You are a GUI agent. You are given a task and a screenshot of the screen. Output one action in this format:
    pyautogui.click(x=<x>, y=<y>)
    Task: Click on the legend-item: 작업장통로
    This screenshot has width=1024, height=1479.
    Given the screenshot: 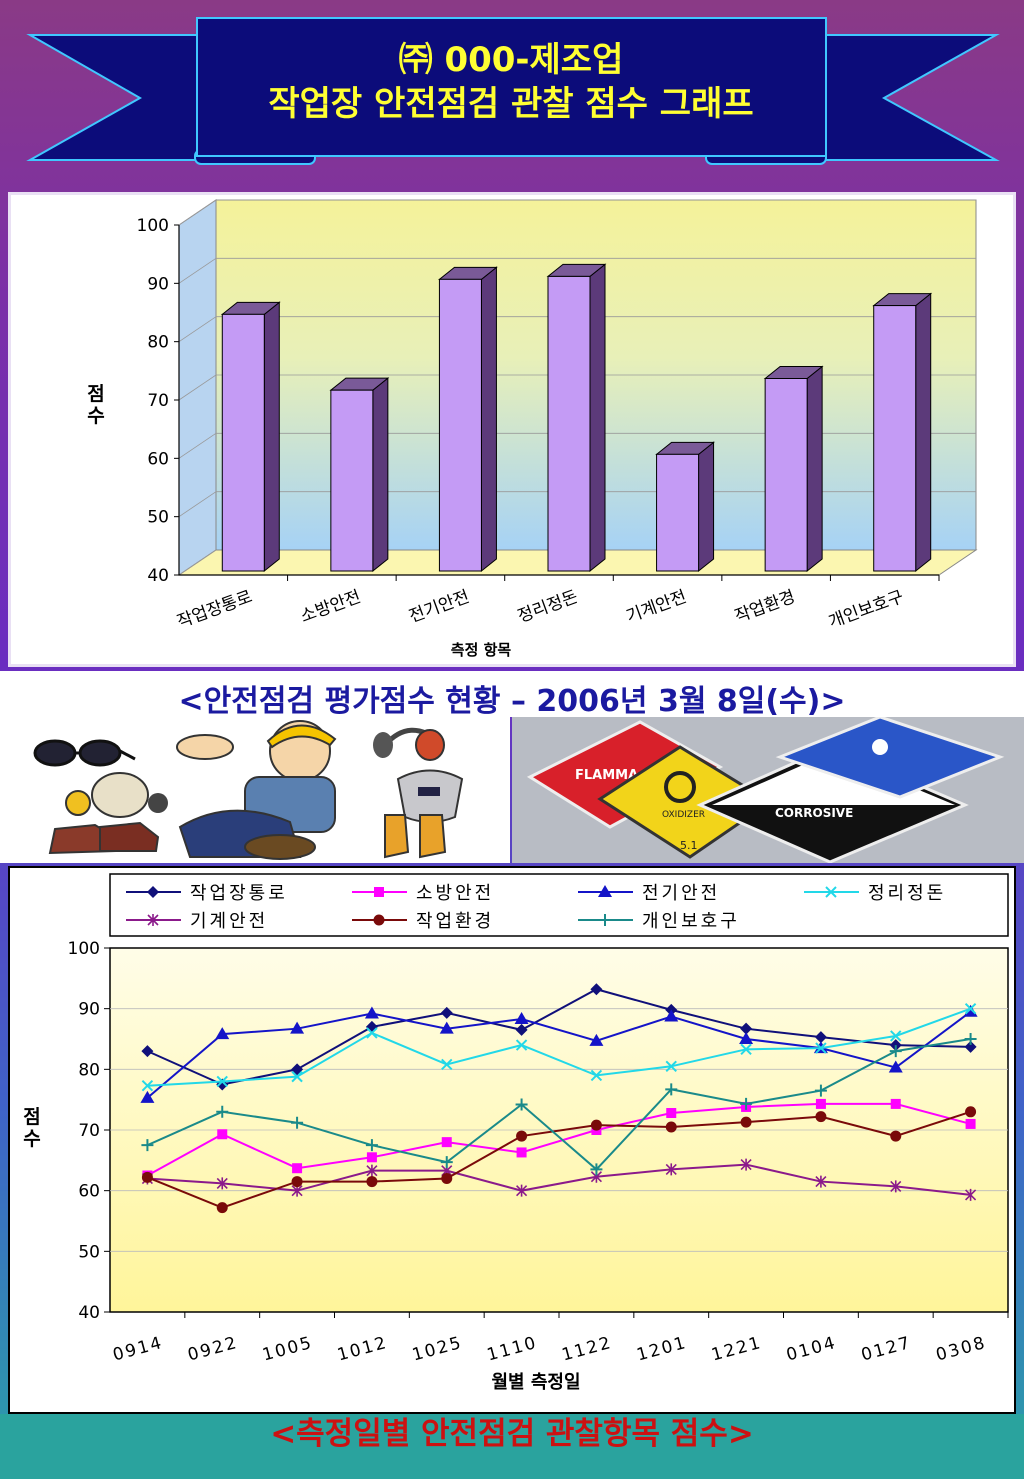 What is the action you would take?
    pyautogui.click(x=207, y=893)
    